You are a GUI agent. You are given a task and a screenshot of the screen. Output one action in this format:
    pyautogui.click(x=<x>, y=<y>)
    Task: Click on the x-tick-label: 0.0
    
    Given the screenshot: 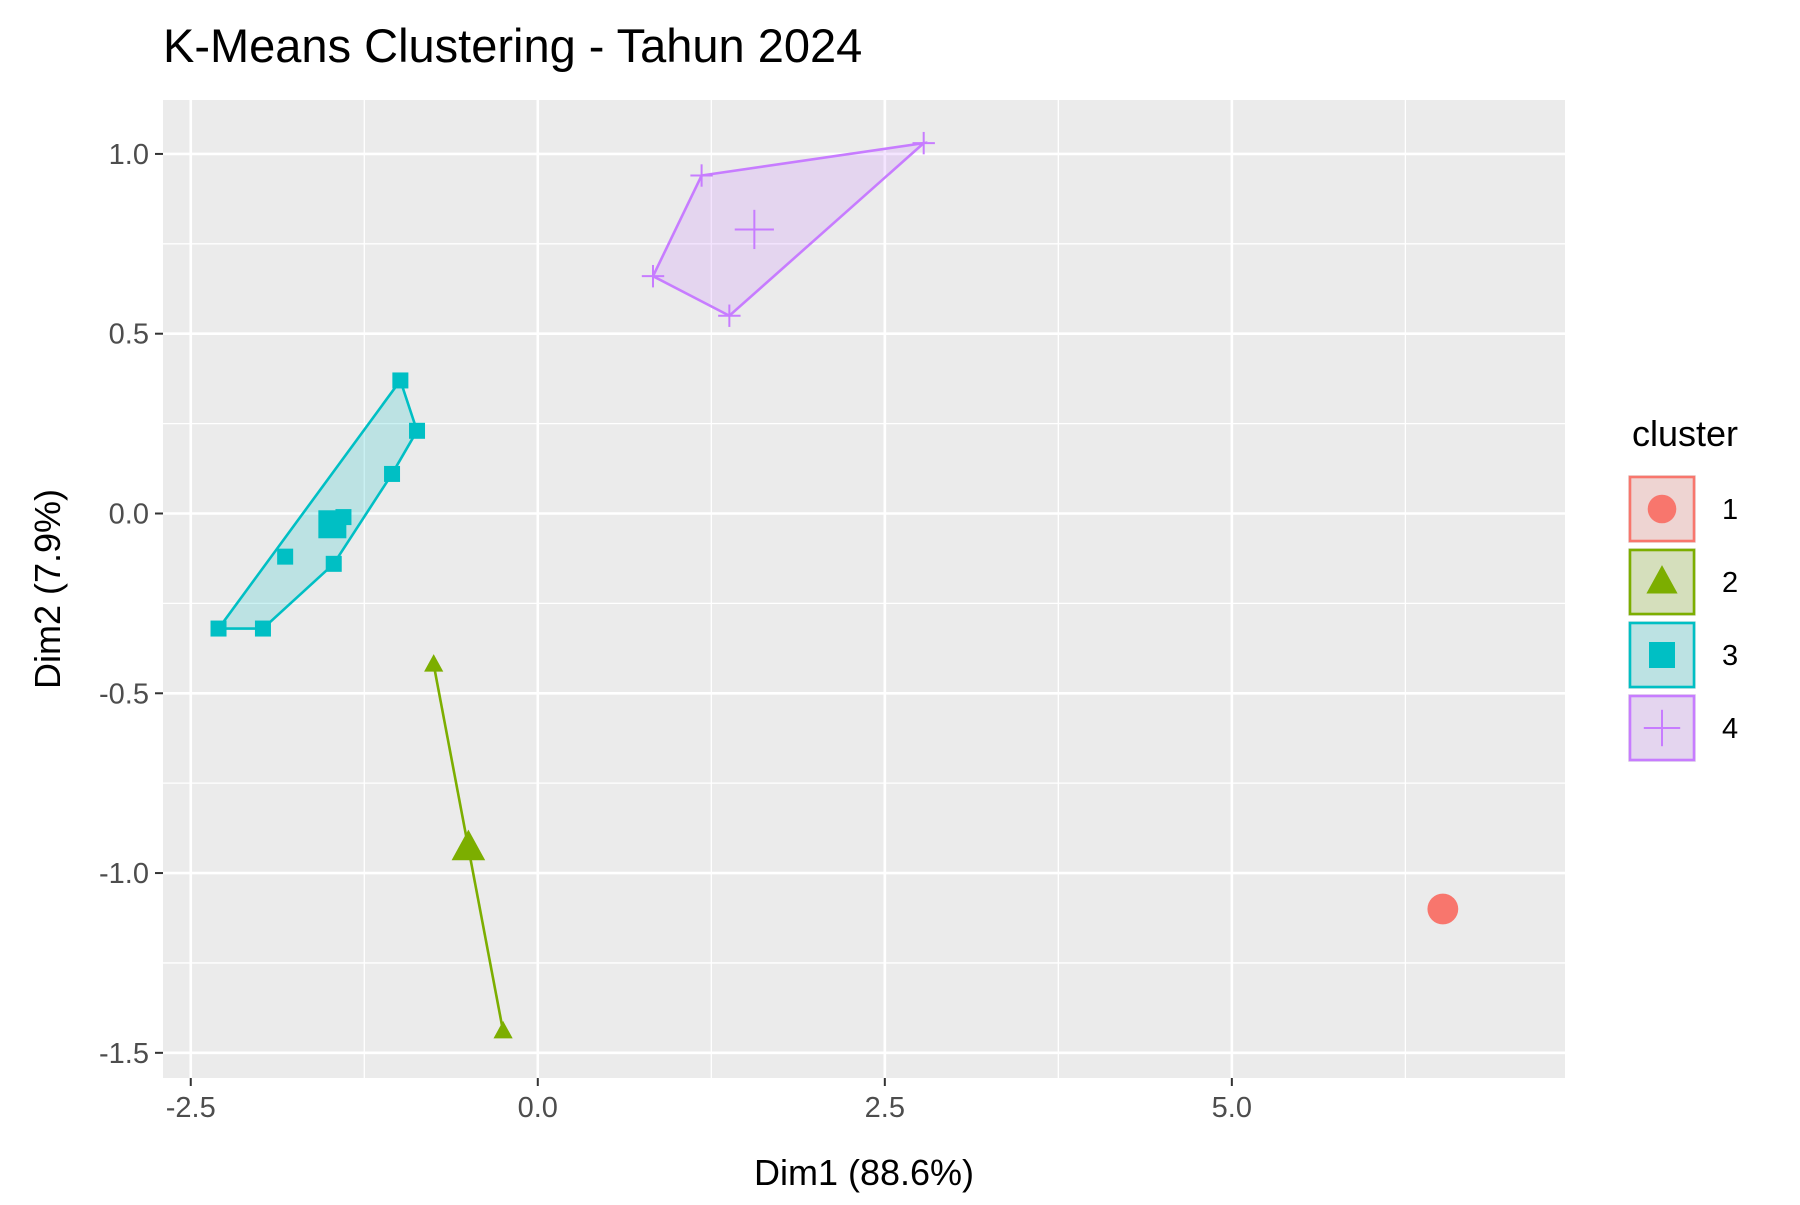 What is the action you would take?
    pyautogui.click(x=538, y=1108)
    